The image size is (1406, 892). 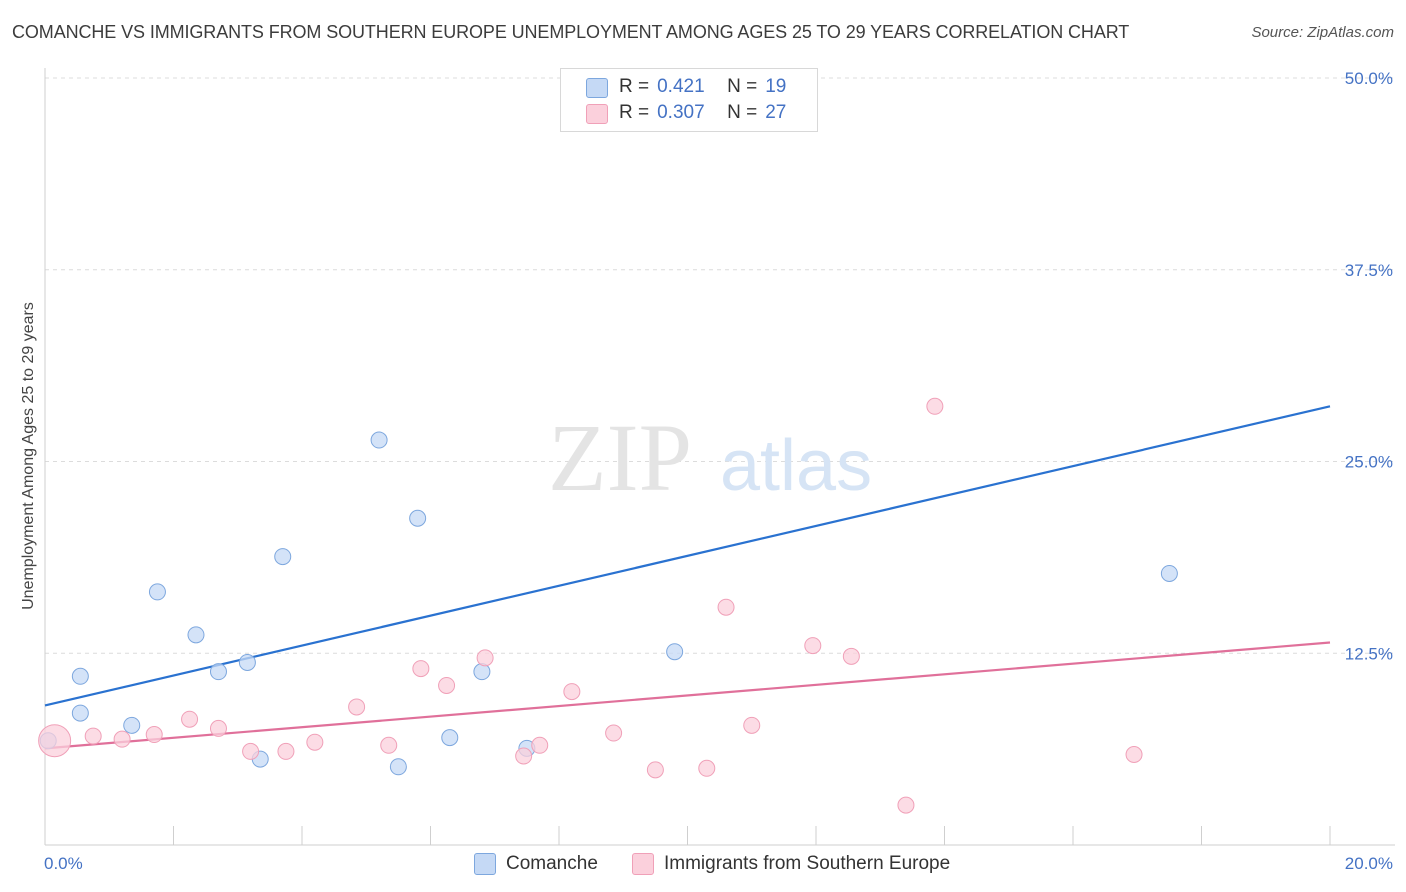 What do you see at coordinates (1369, 270) in the screenshot?
I see `y-tick-label: 37.5%` at bounding box center [1369, 270].